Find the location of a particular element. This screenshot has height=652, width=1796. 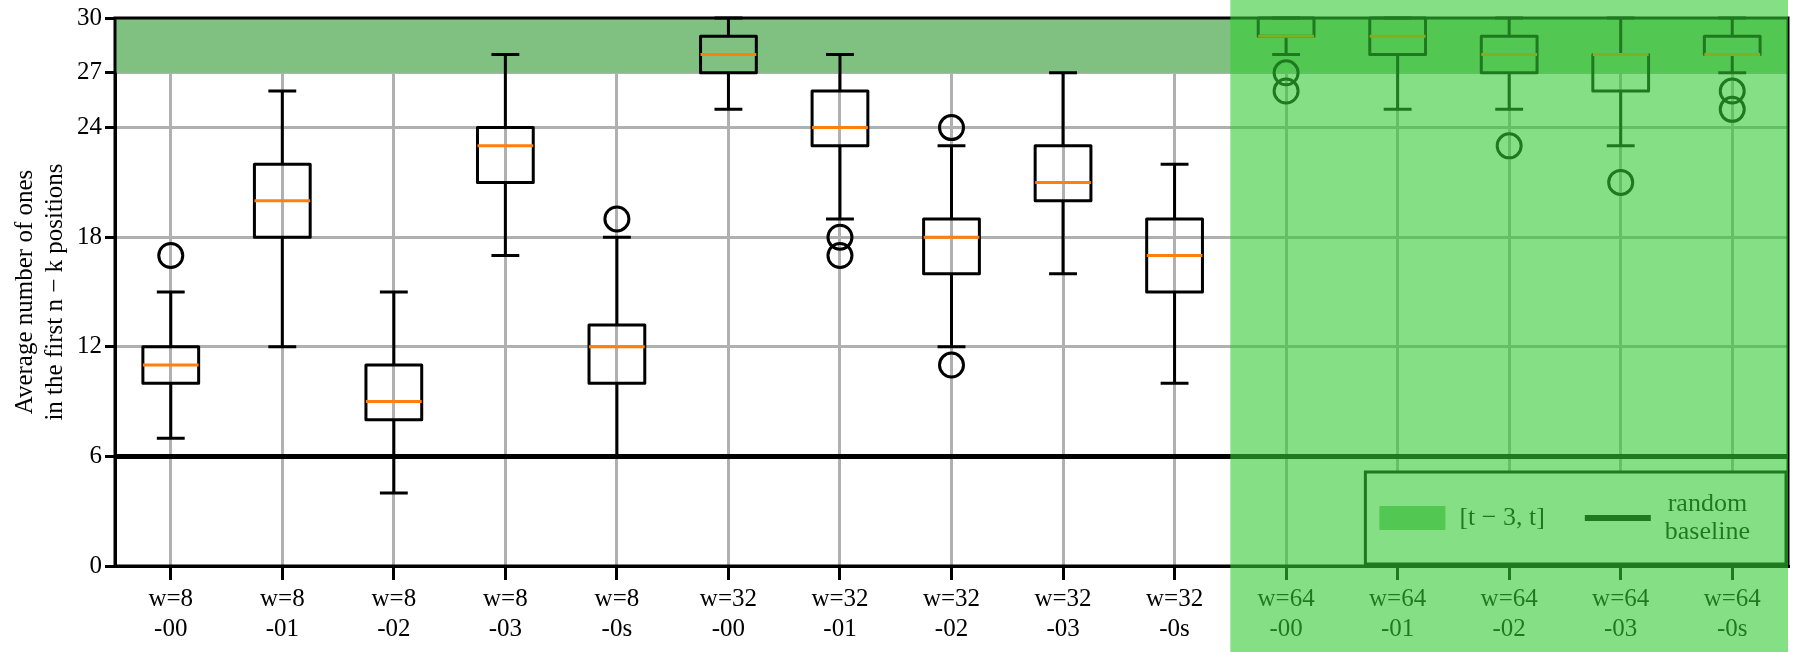

y-tick-label: 30 is located at coordinates (89, 16).